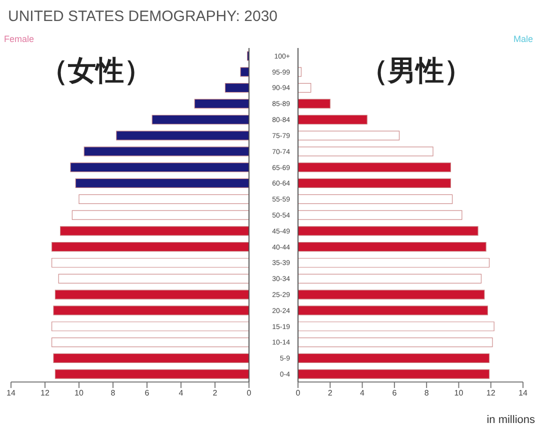 The image size is (537, 432). I want to click on annotation: （女性）, so click(96, 71).